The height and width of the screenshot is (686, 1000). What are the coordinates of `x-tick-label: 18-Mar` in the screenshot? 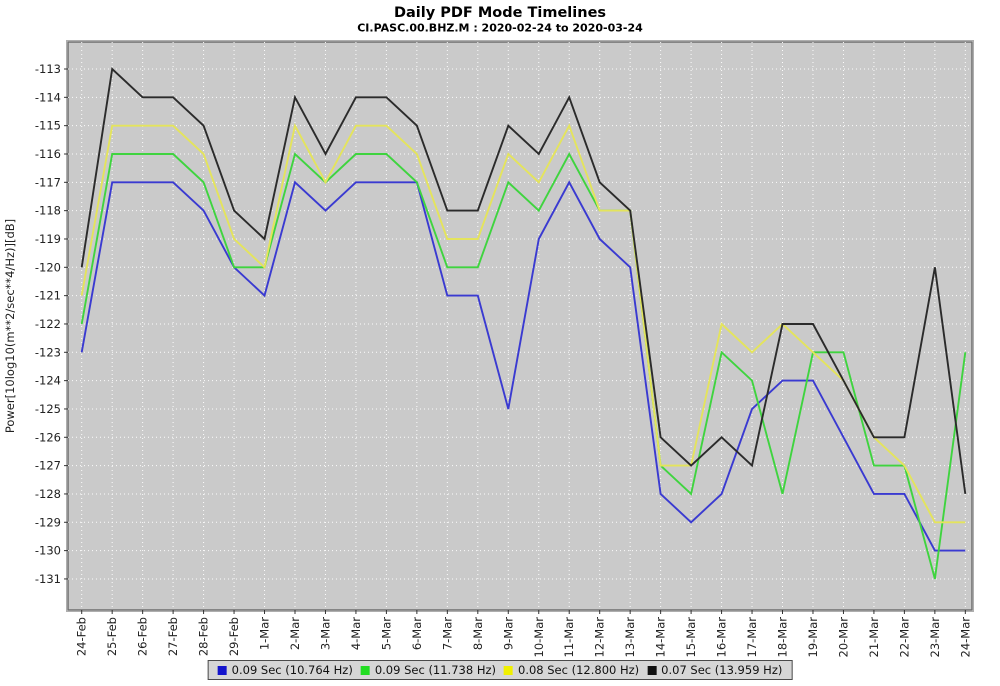 It's located at (783, 637).